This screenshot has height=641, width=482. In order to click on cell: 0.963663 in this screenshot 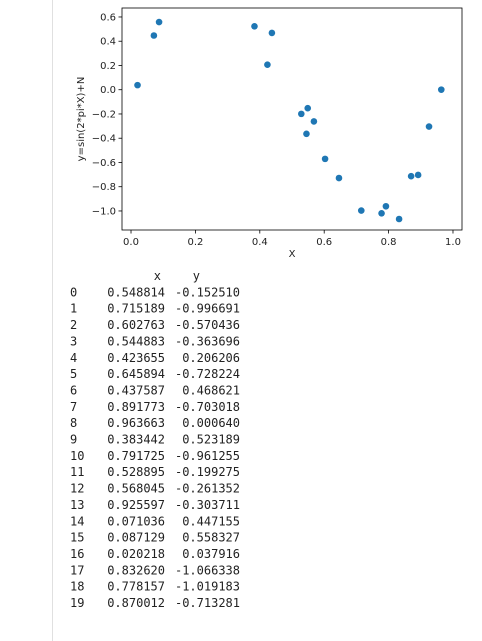, I will do `click(136, 423)`.